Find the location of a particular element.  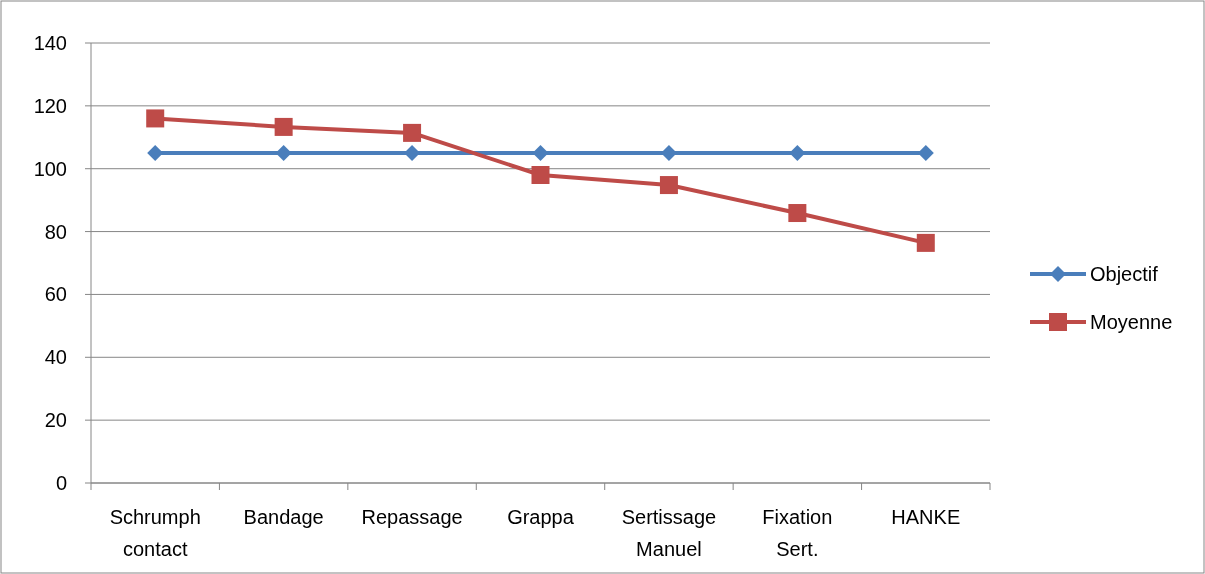

x-tick-label: Bandage is located at coordinates (283, 517).